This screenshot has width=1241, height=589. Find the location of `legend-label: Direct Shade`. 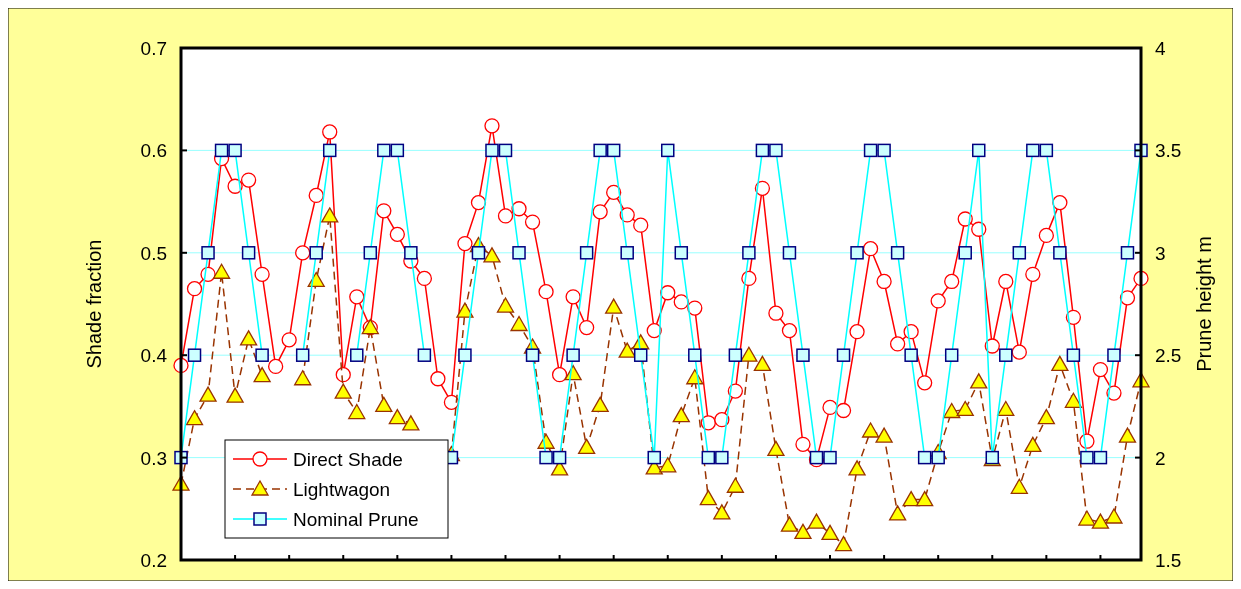

legend-label: Direct Shade is located at coordinates (348, 459).